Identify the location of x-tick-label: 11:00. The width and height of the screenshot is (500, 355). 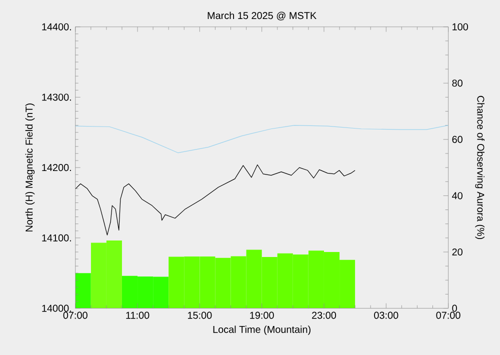
(138, 315).